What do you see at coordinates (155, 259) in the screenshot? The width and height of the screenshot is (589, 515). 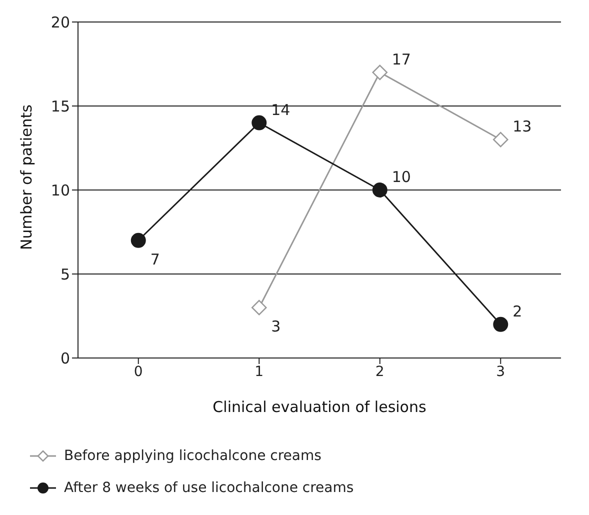 I see `data-label: 7` at bounding box center [155, 259].